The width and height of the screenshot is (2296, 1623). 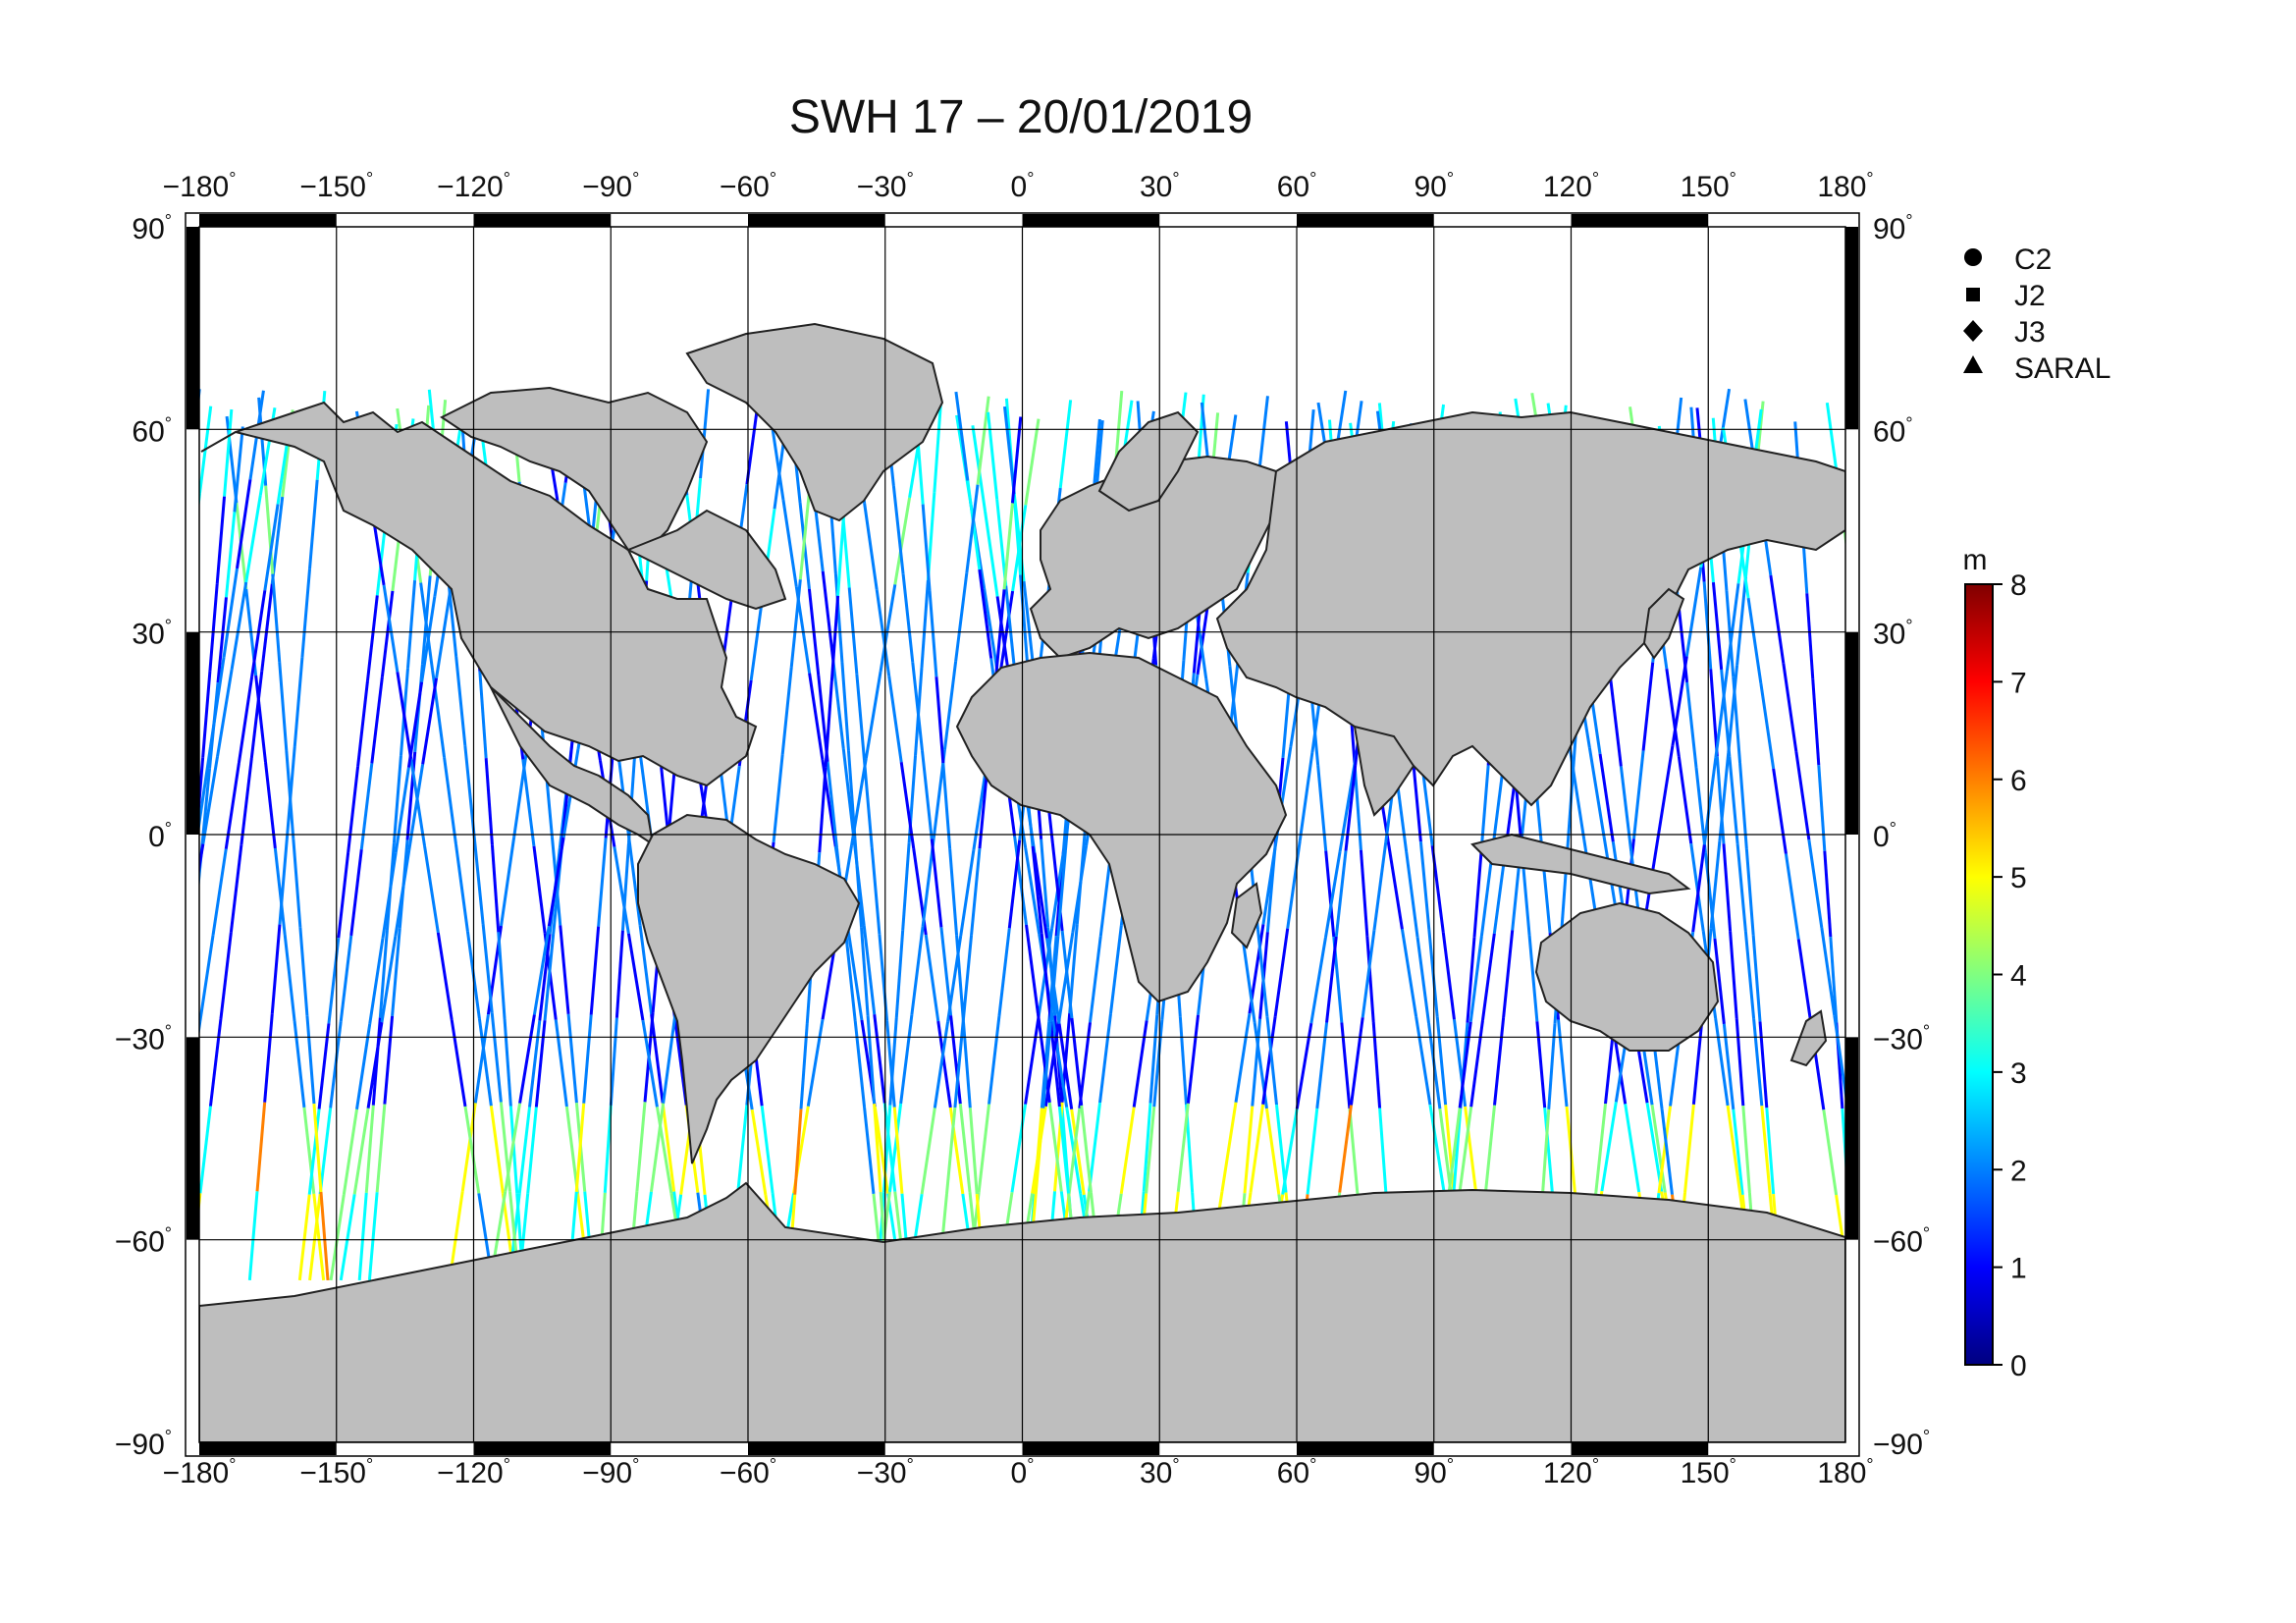 What do you see at coordinates (1708, 1472) in the screenshot?
I see `lon-tick-label: 150°` at bounding box center [1708, 1472].